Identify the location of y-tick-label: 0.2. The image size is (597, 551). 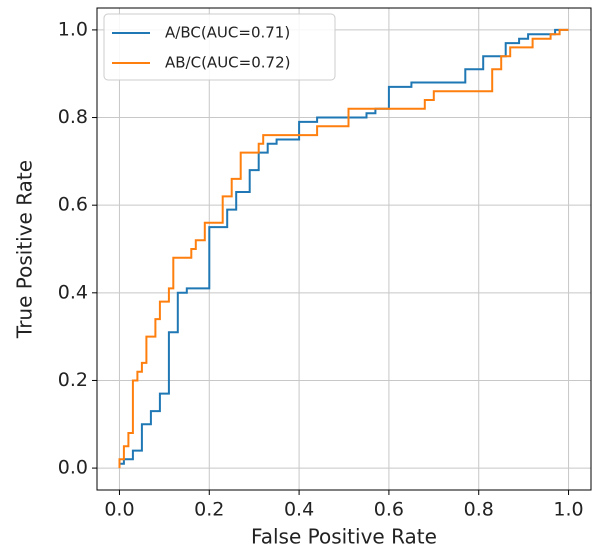
(73, 380).